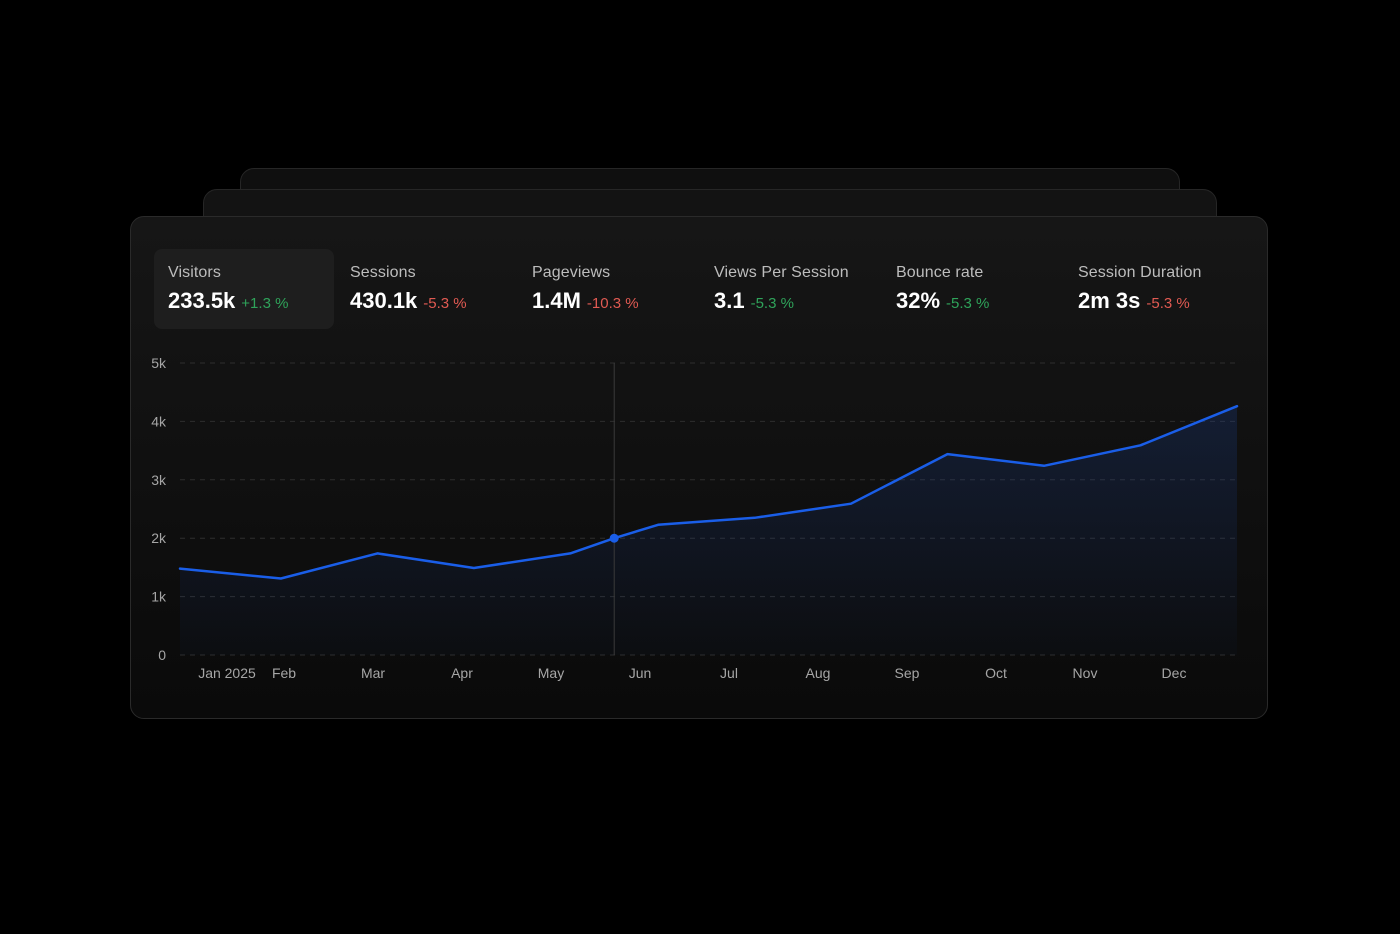 Image resolution: width=1400 pixels, height=934 pixels. I want to click on y-tick-label: 1k, so click(159, 597).